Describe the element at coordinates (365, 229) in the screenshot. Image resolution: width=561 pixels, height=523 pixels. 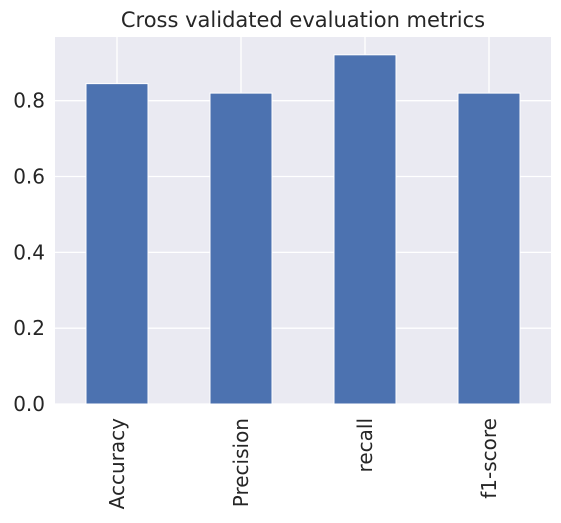
I see `bar-recall` at that location.